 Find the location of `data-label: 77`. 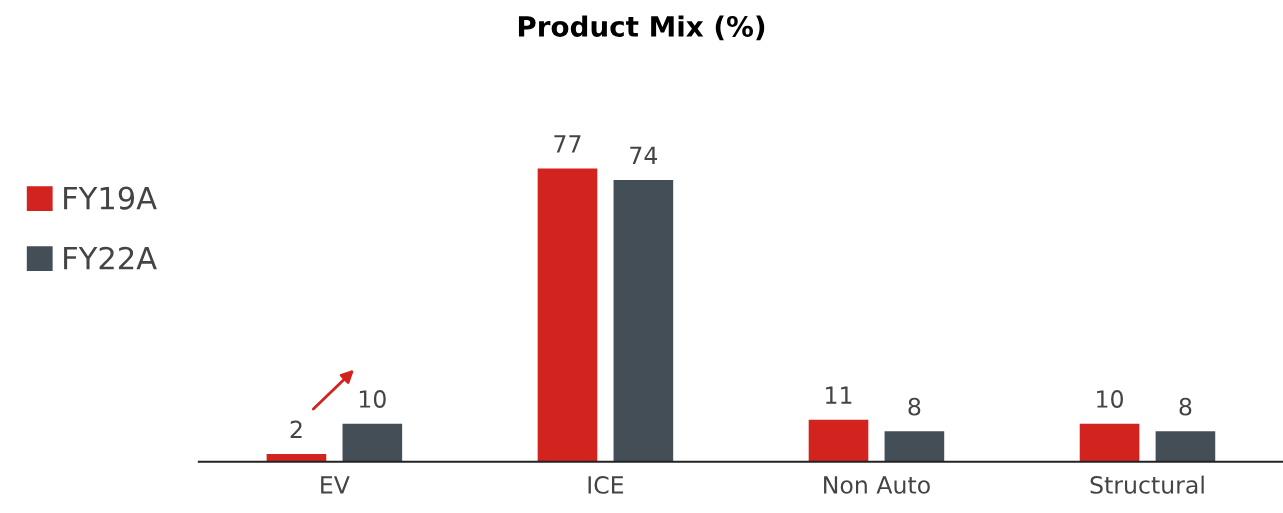

data-label: 77 is located at coordinates (567, 144).